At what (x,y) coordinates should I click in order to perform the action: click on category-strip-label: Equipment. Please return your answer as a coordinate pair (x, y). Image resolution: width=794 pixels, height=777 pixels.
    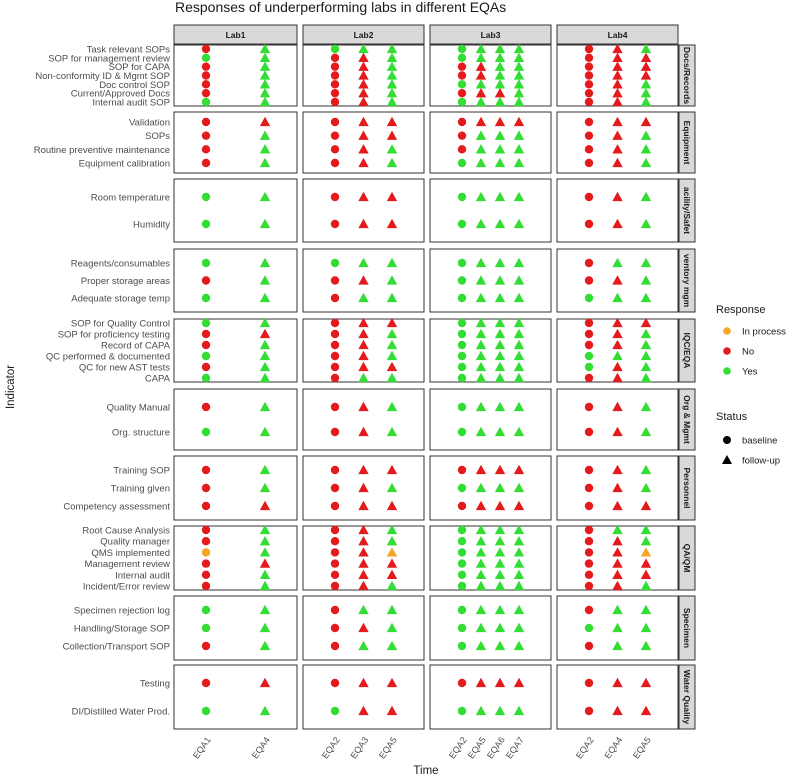
    Looking at the image, I should click on (687, 143).